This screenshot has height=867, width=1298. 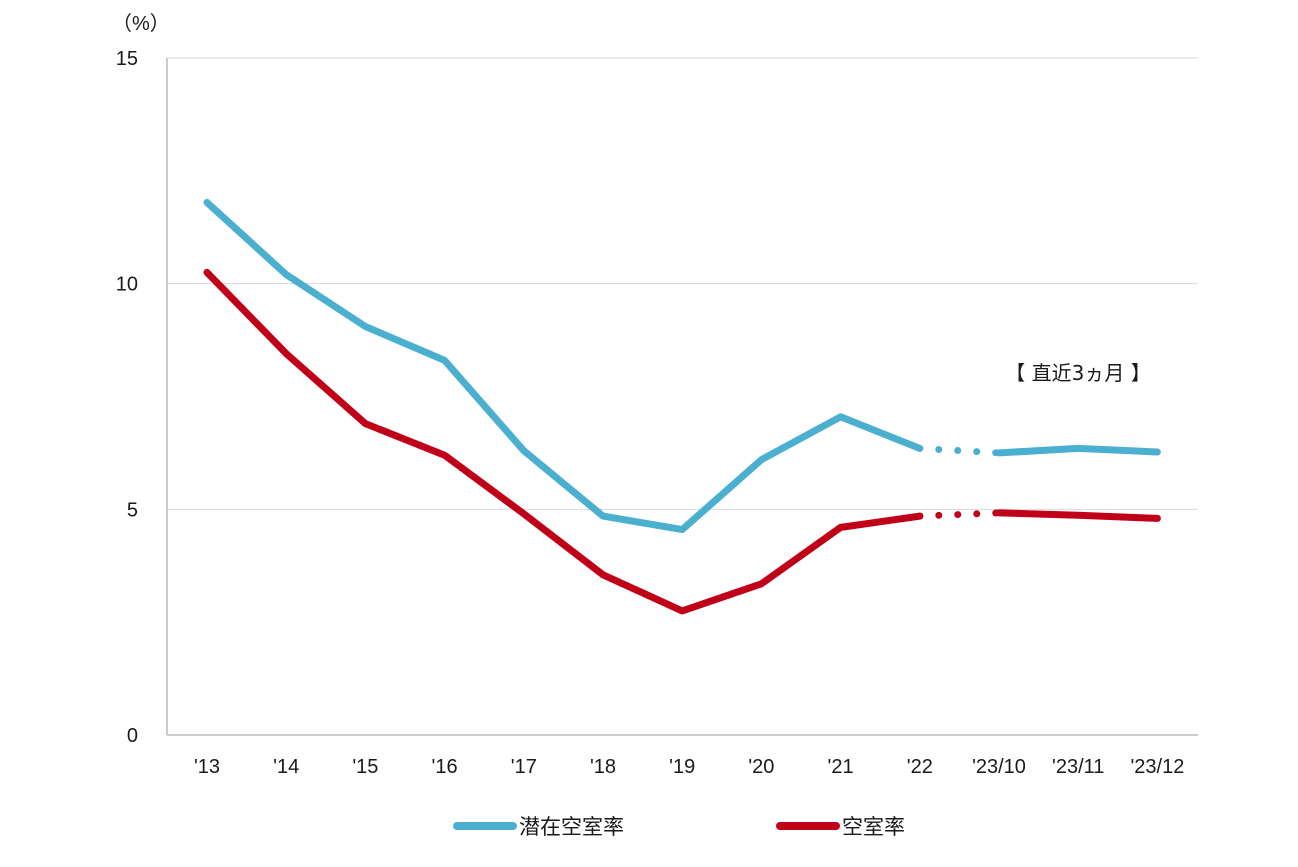 What do you see at coordinates (127, 397) in the screenshot?
I see `y-tick-labels: 0 5 10 15` at bounding box center [127, 397].